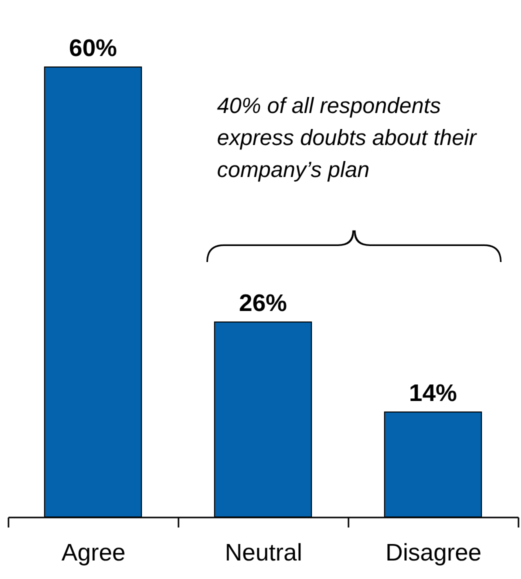 This screenshot has height=579, width=521. I want to click on data-label: 60%, so click(93, 48).